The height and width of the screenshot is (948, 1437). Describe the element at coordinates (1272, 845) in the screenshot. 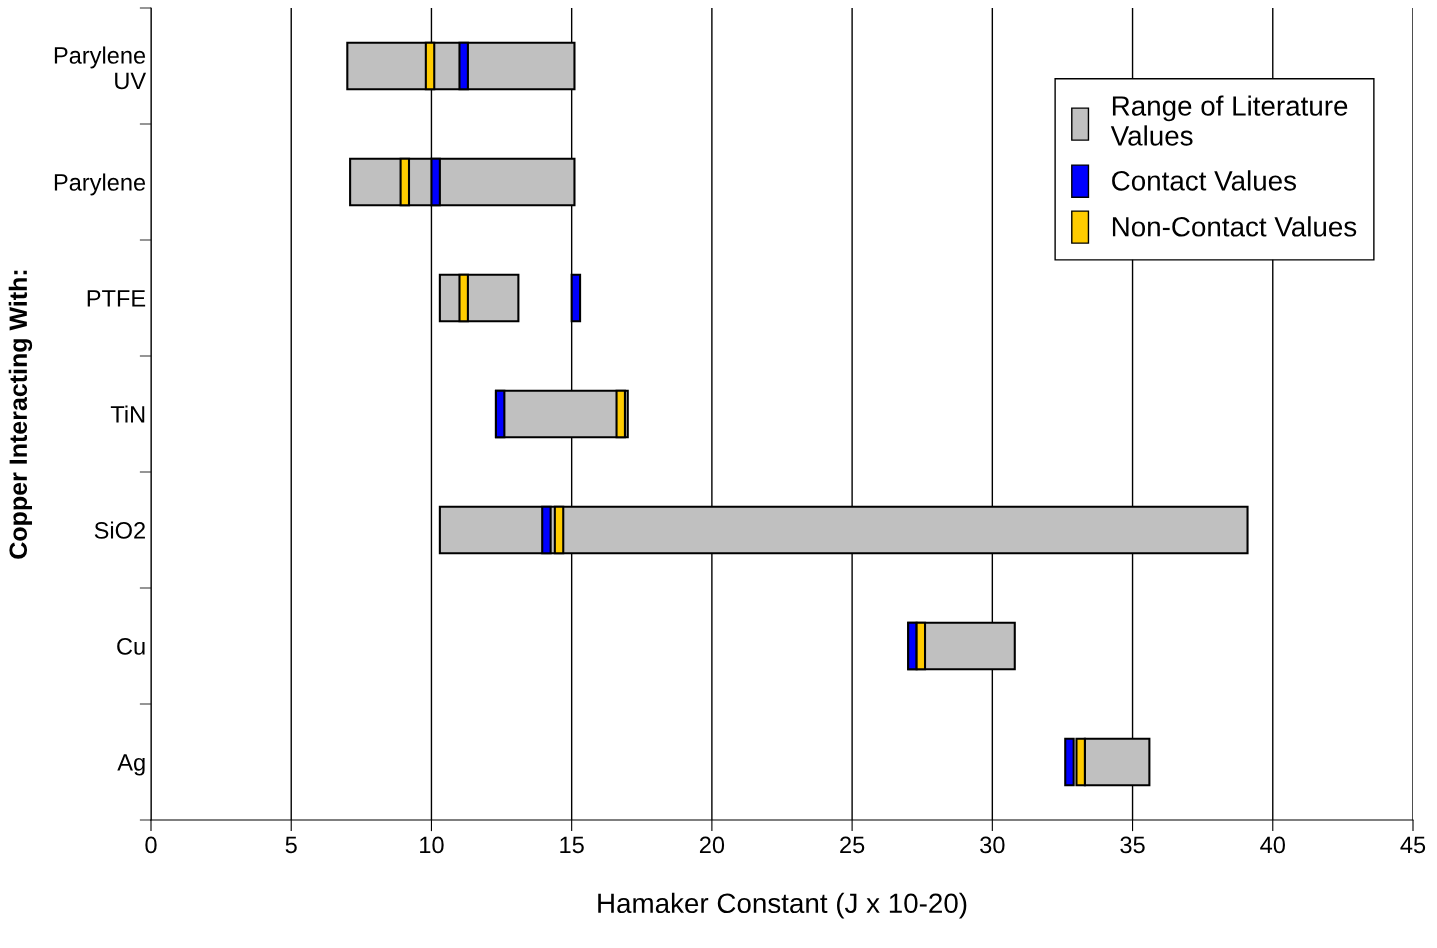

I see `x-tick-label: 40` at that location.